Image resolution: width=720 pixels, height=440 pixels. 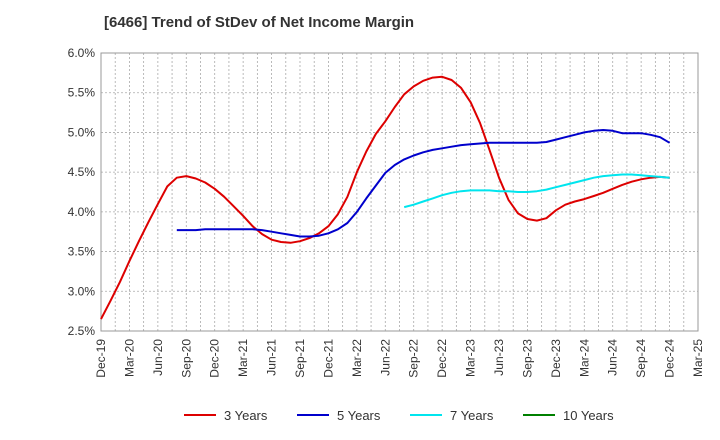 I want to click on x-tick-label: Dec-19, so click(x=101, y=358).